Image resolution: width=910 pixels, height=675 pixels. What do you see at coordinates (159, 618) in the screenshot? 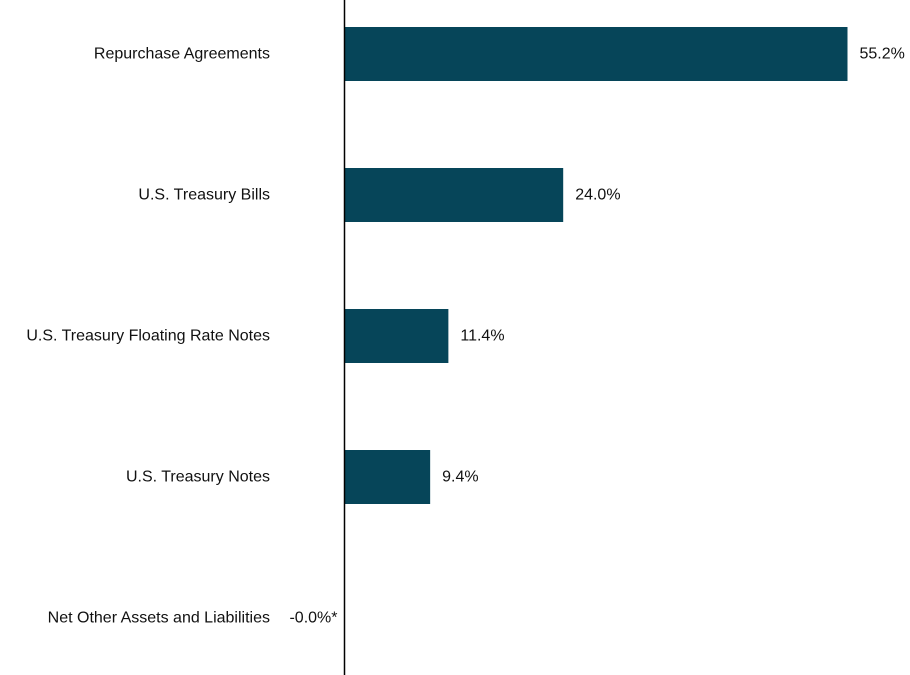
I see `category-label-4: Net Other Assets and Liabilities` at bounding box center [159, 618].